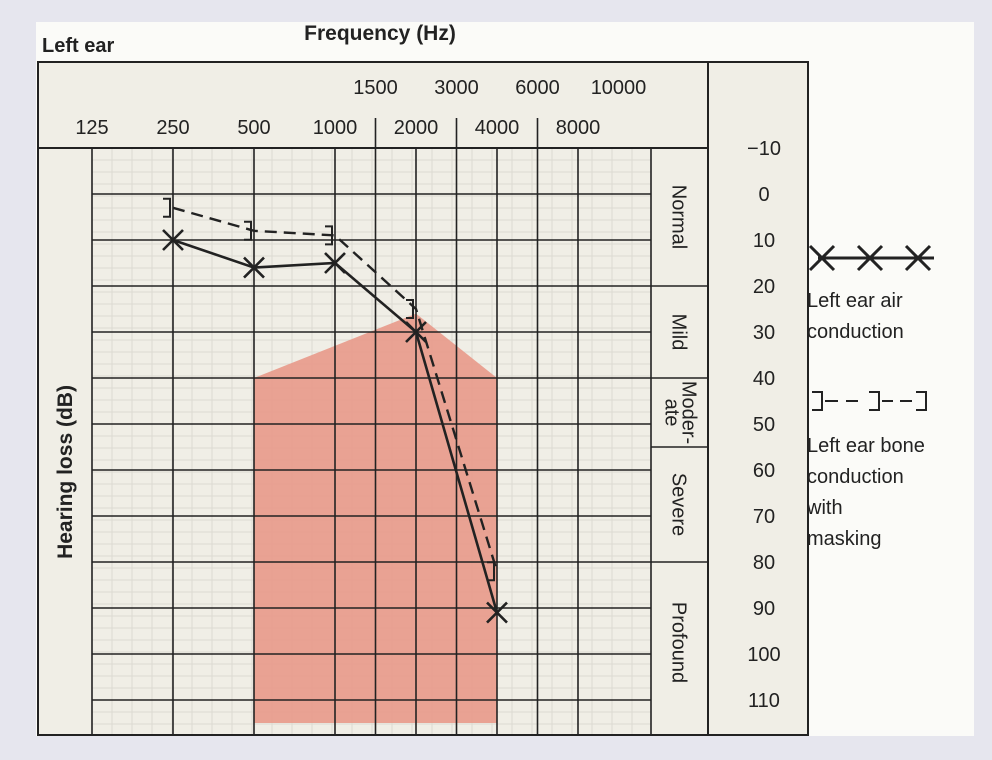 Image resolution: width=992 pixels, height=760 pixels. I want to click on legend-air-label-1: Left ear air, so click(855, 301).